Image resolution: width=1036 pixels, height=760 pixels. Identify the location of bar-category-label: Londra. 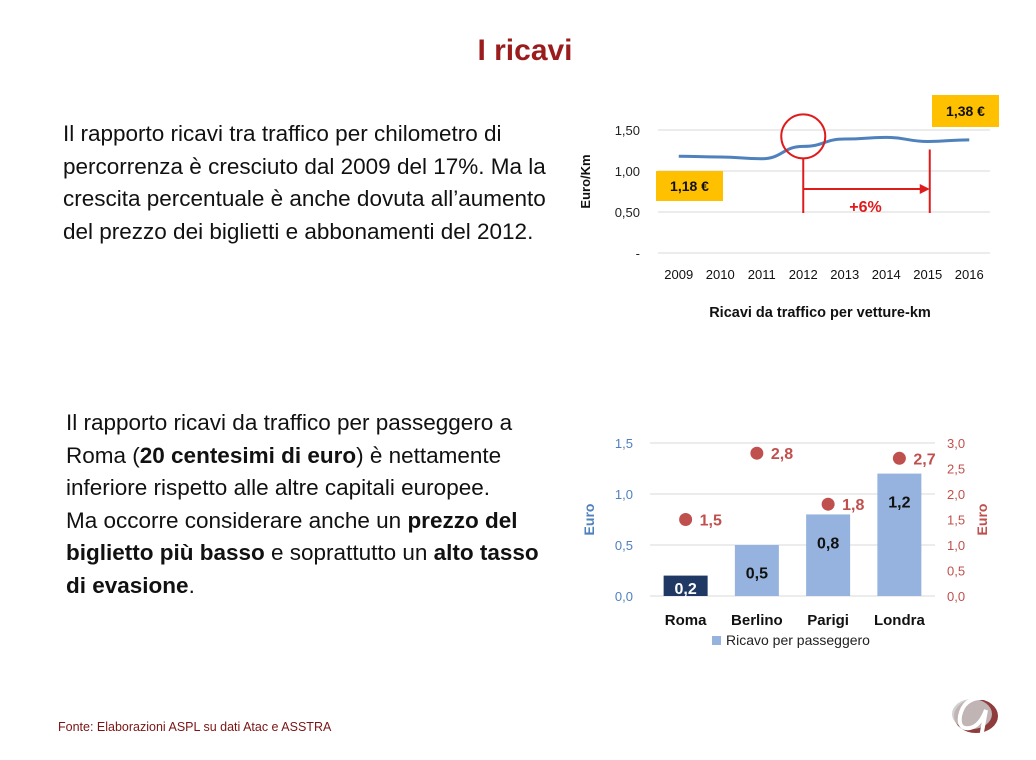
(899, 620).